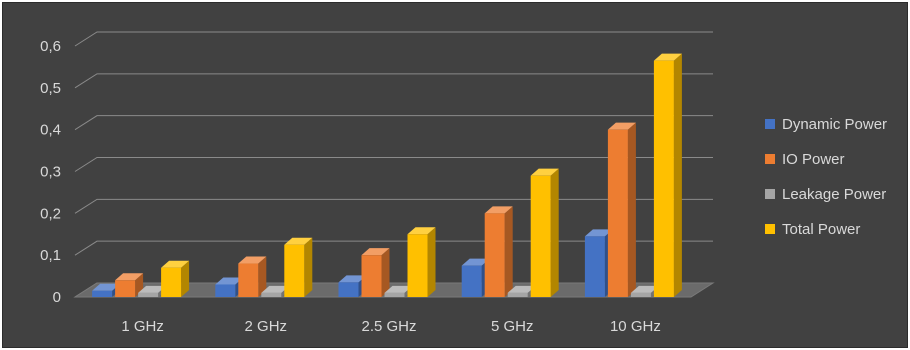  What do you see at coordinates (50, 130) in the screenshot?
I see `y-tick-label: 0,4` at bounding box center [50, 130].